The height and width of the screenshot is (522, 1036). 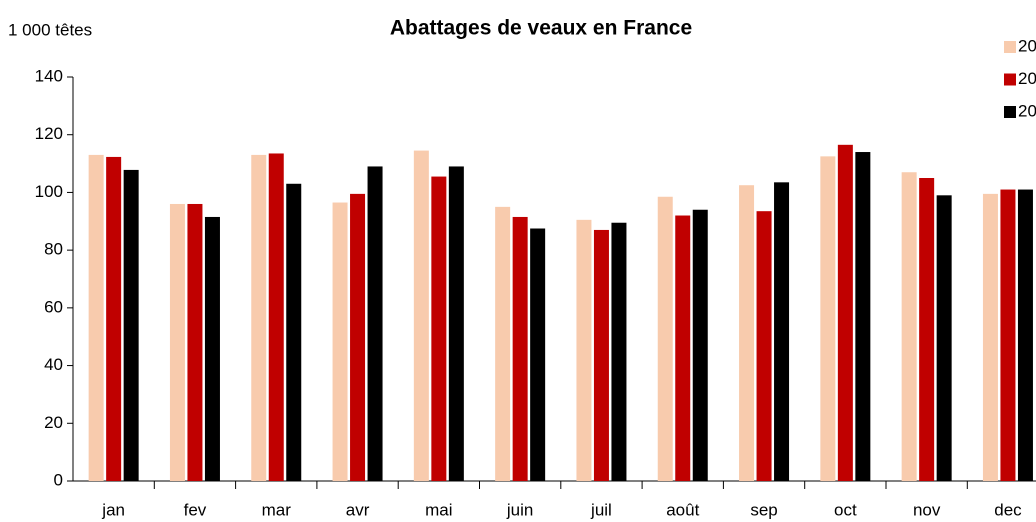 I want to click on y-tick-label: 60, so click(x=53, y=306).